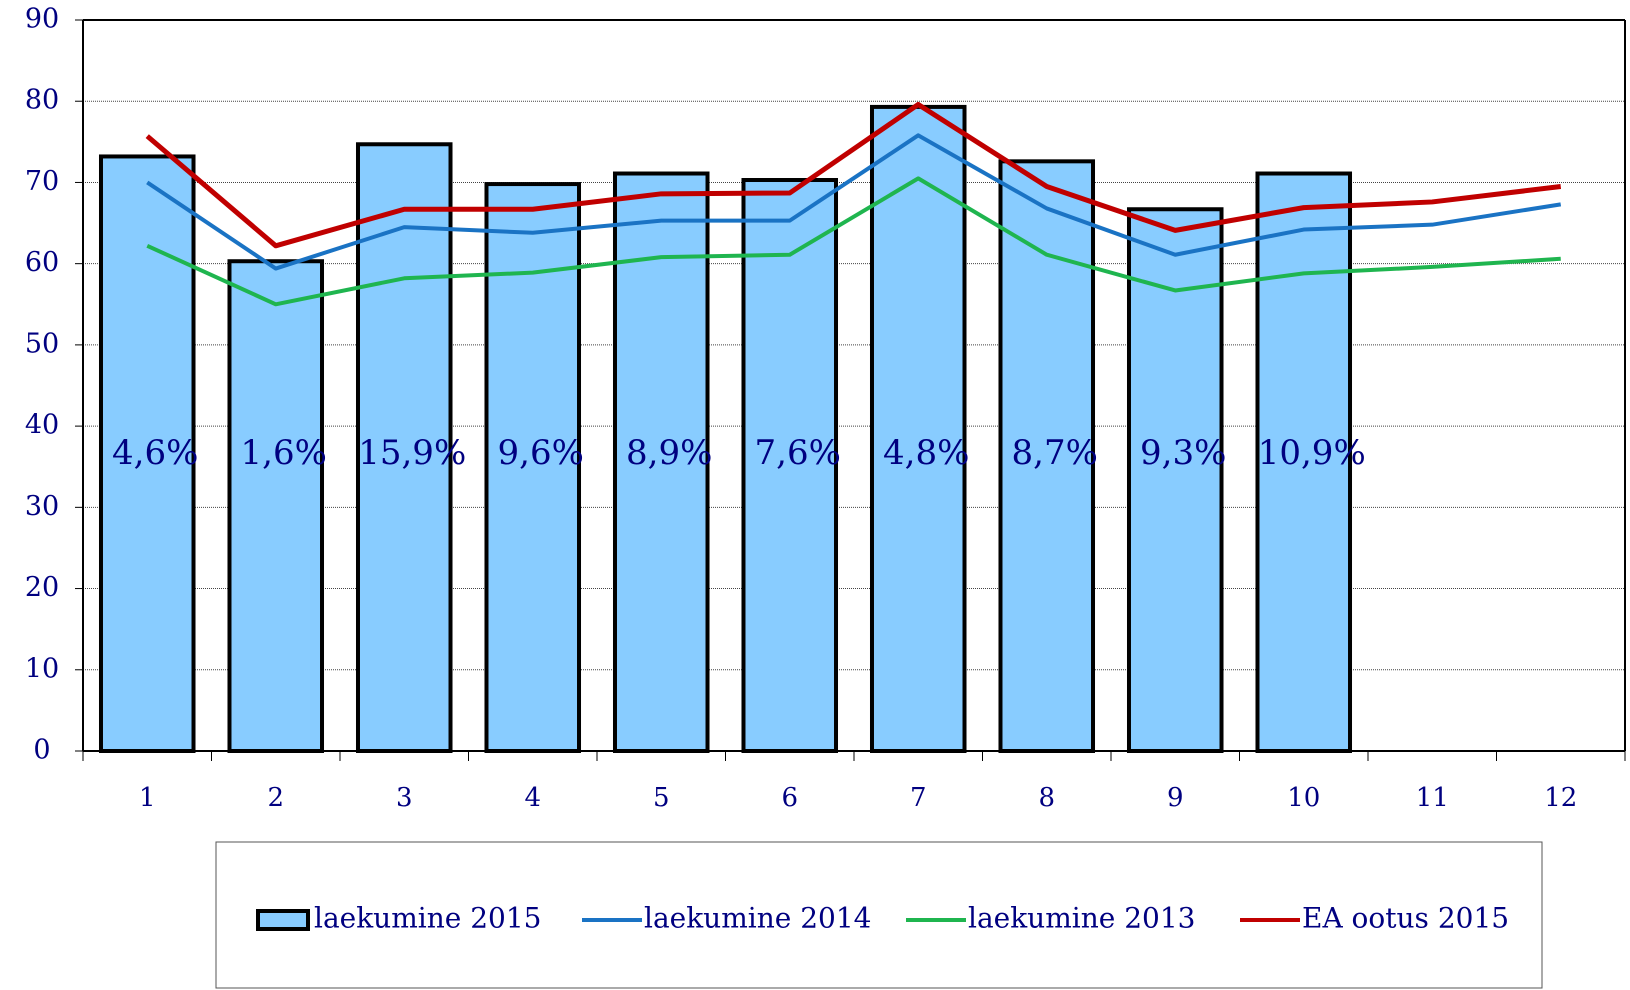 This screenshot has width=1630, height=990. What do you see at coordinates (42, 181) in the screenshot?
I see `y-tick-label: 70` at bounding box center [42, 181].